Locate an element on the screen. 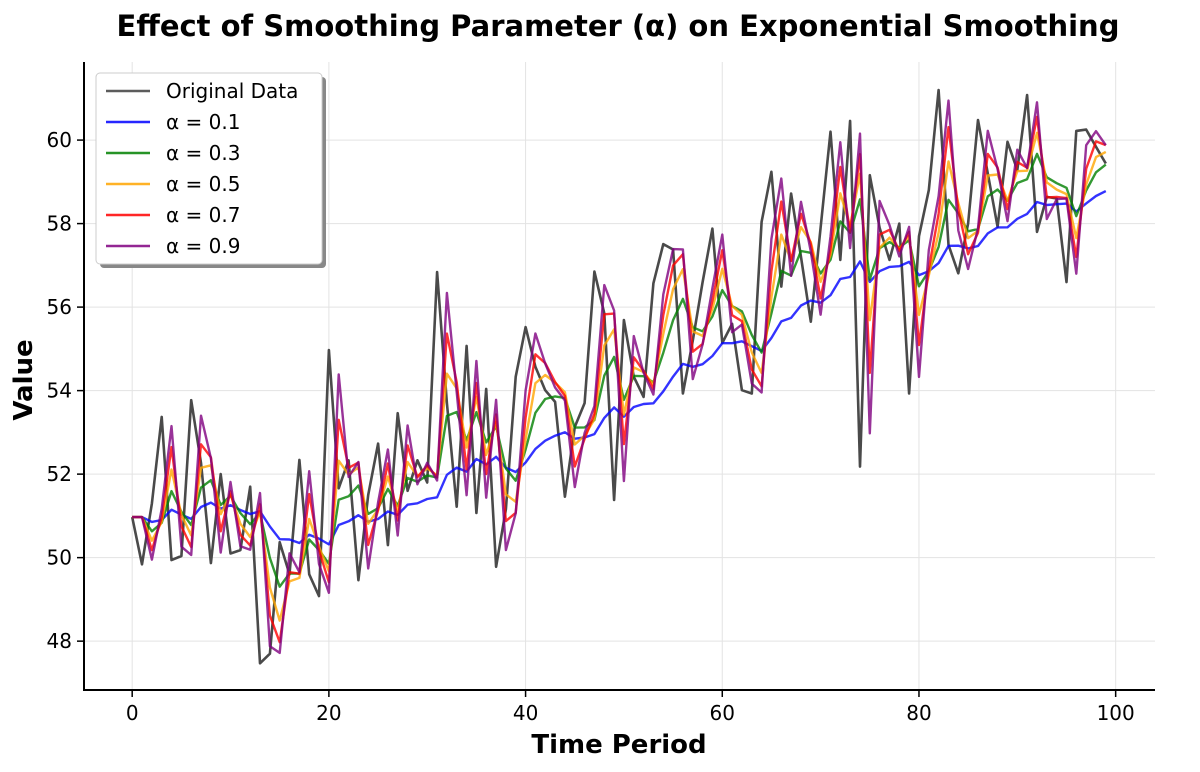 This screenshot has width=1200, height=772. x-tick-label: 0 is located at coordinates (132, 713).